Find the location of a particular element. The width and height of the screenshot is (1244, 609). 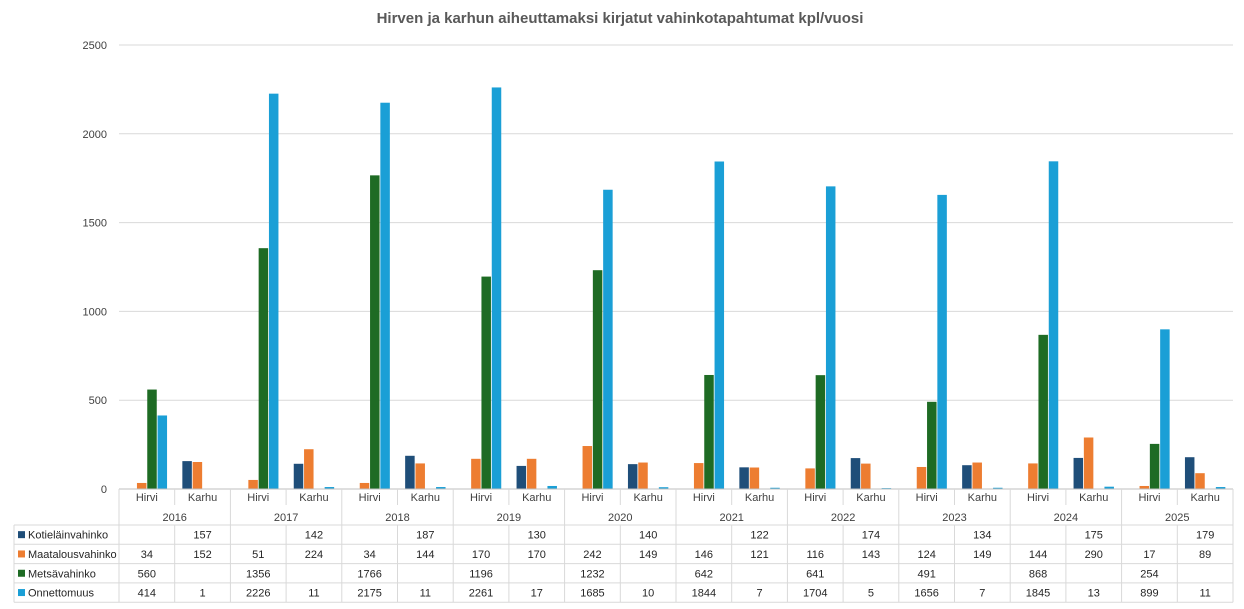

data-label: 89 is located at coordinates (1205, 555).